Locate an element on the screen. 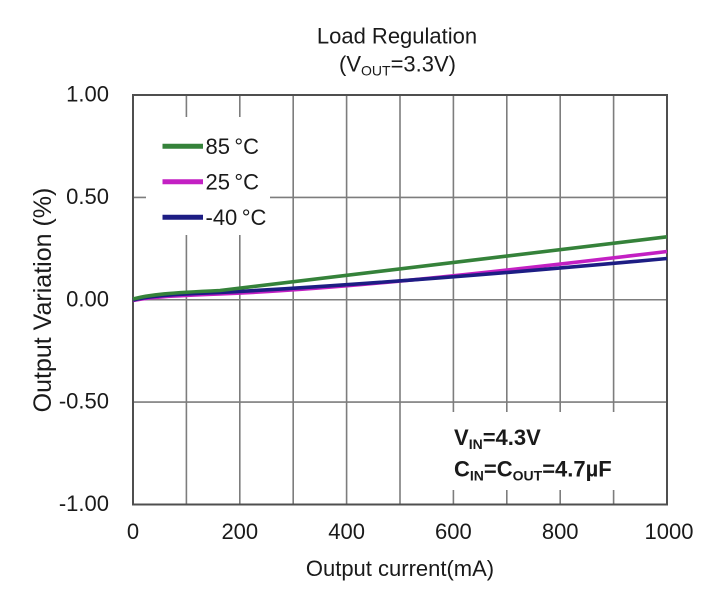 The image size is (712, 602). svg-text: CIN=COUT=4.7µF is located at coordinates (533, 470).